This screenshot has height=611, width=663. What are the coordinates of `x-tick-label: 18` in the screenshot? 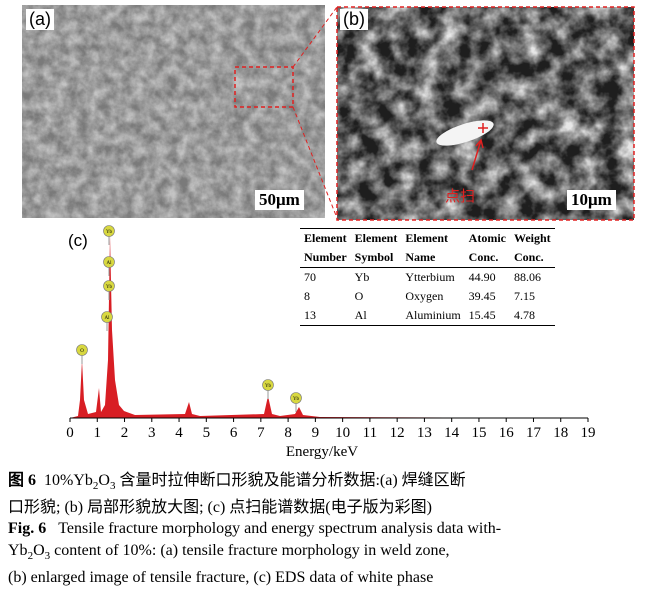 It's located at (560, 433).